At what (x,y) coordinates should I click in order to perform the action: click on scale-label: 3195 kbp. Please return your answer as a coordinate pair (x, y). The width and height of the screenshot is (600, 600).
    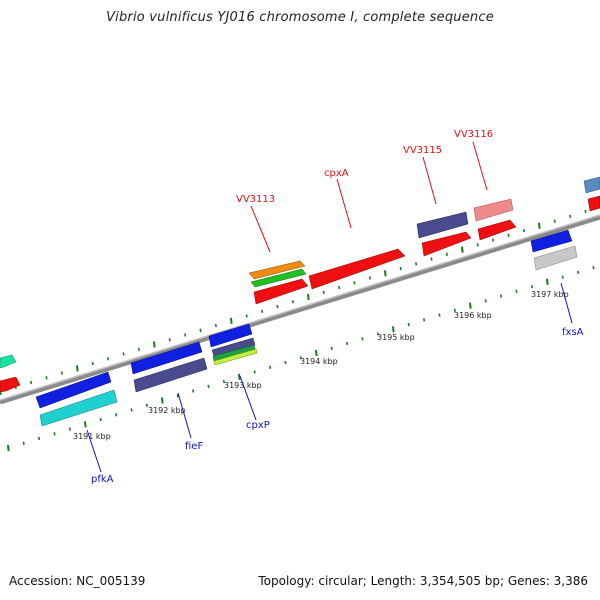
    Looking at the image, I should click on (396, 337).